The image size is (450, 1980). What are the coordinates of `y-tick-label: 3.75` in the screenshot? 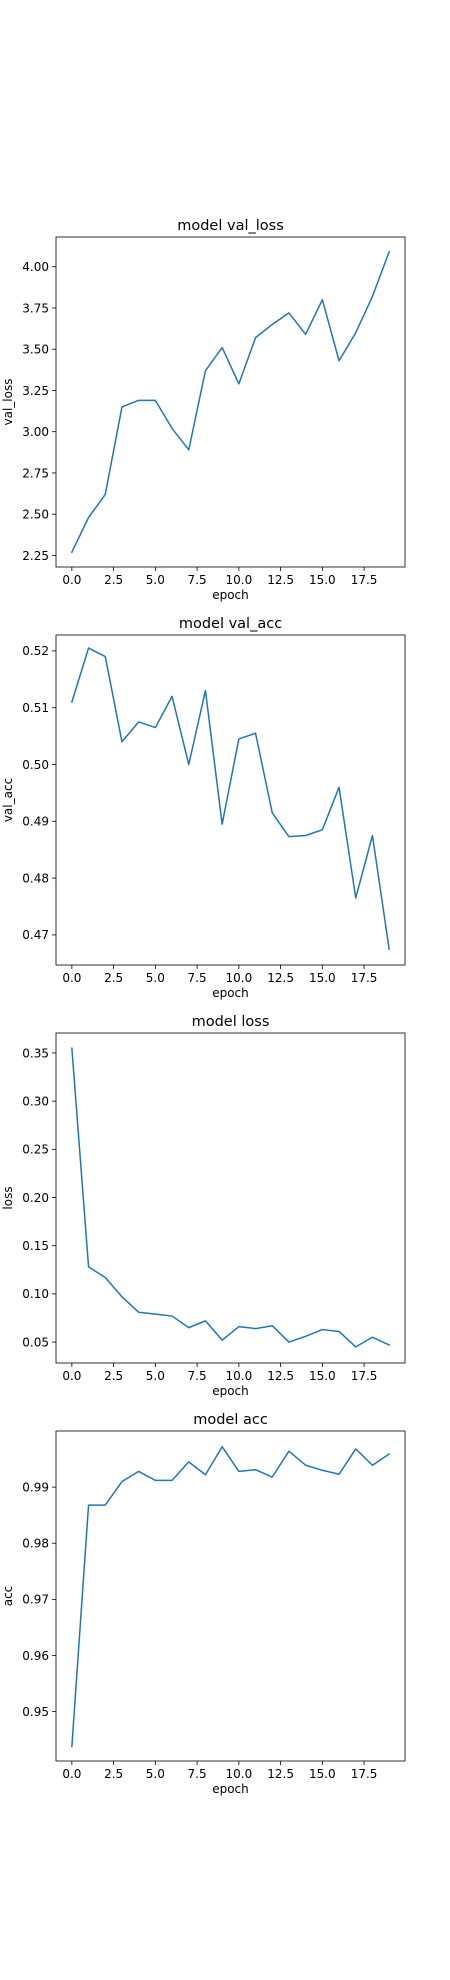 It's located at (35, 308).